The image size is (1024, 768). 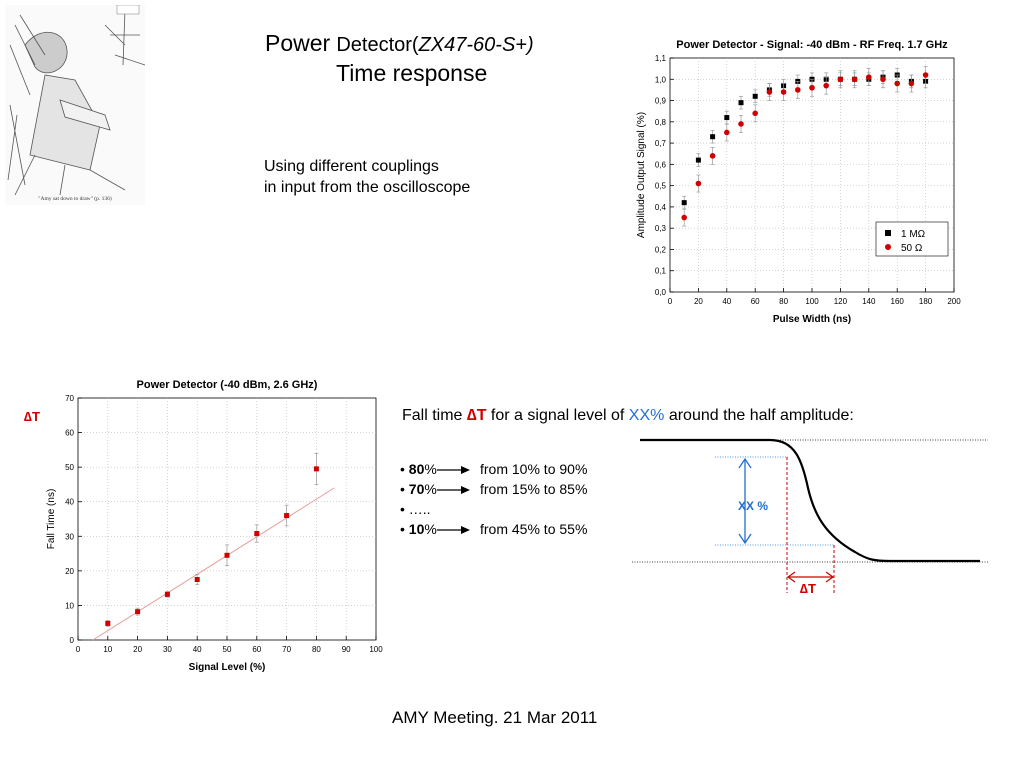 I want to click on slide-subtitle: Time response, so click(x=412, y=73).